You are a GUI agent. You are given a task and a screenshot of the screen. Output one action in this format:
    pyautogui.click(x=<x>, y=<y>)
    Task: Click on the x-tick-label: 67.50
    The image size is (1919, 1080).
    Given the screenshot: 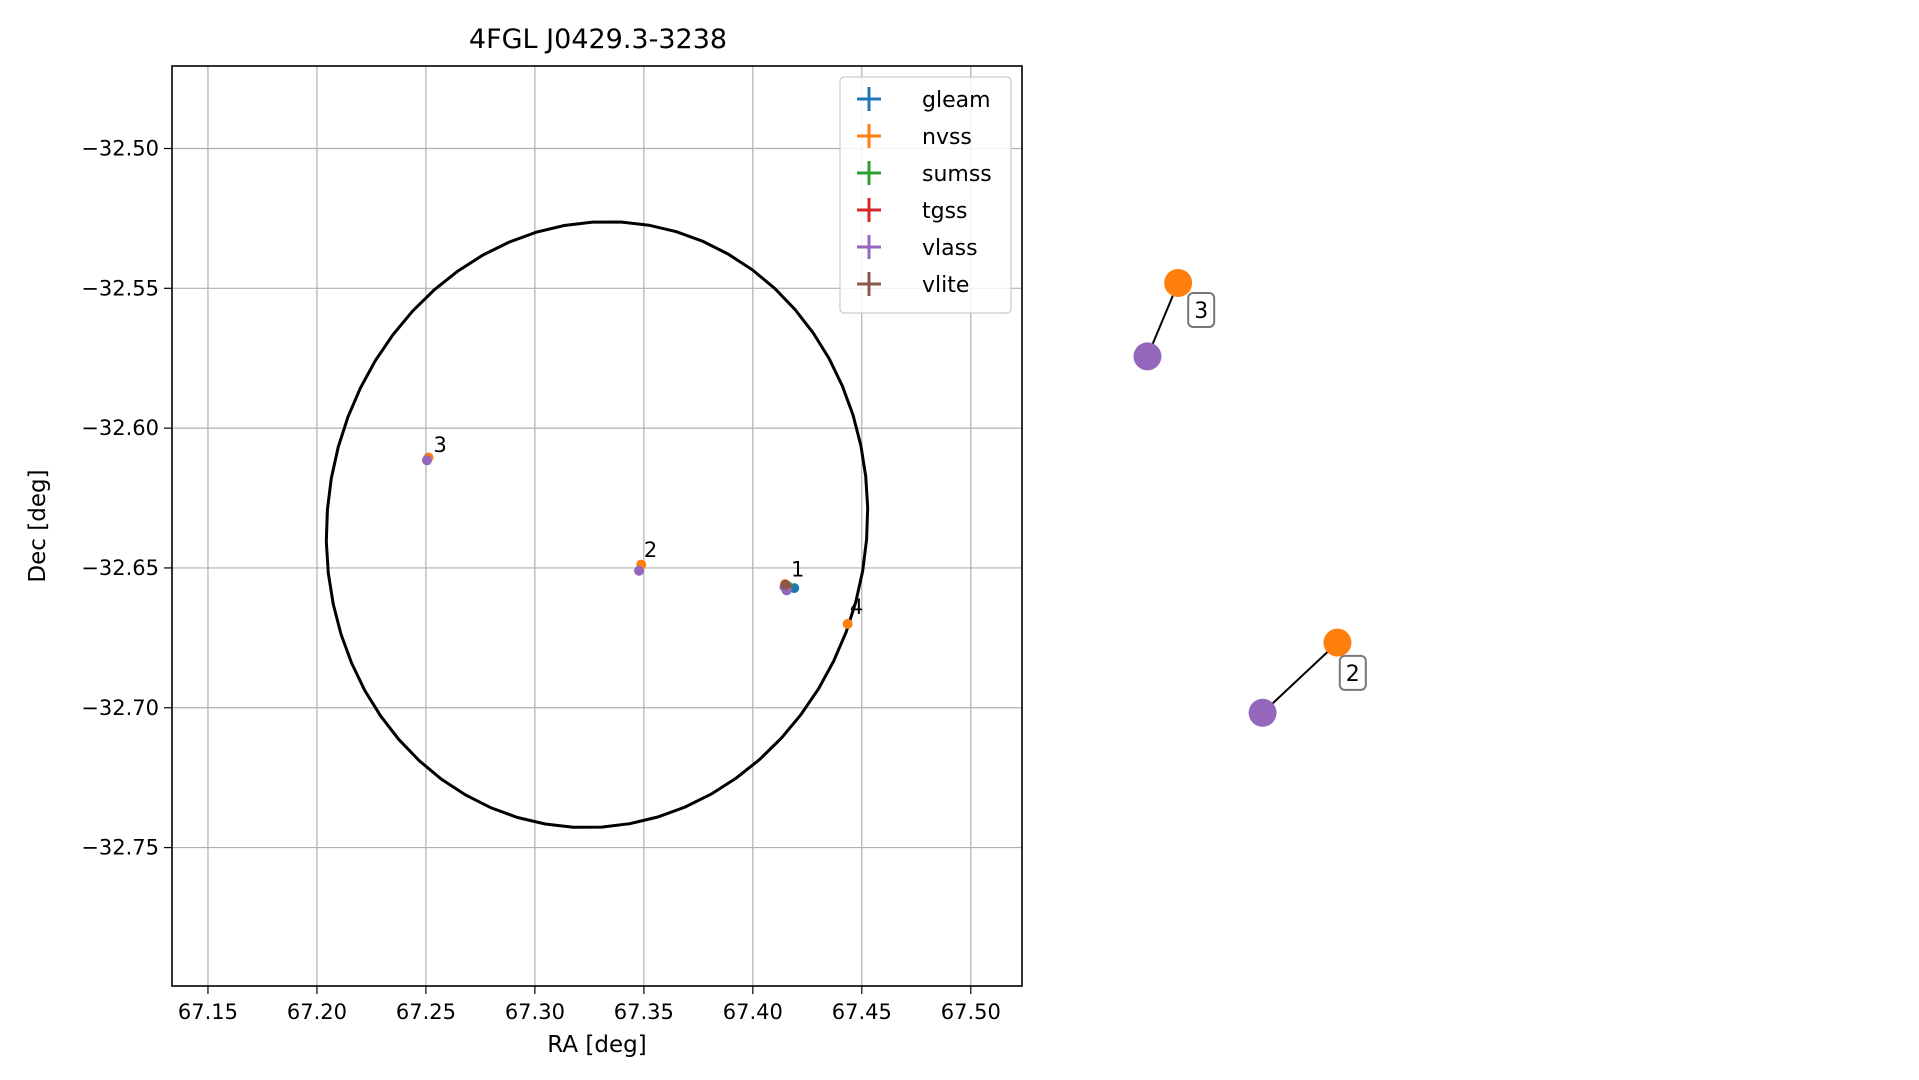 What is the action you would take?
    pyautogui.click(x=971, y=1012)
    